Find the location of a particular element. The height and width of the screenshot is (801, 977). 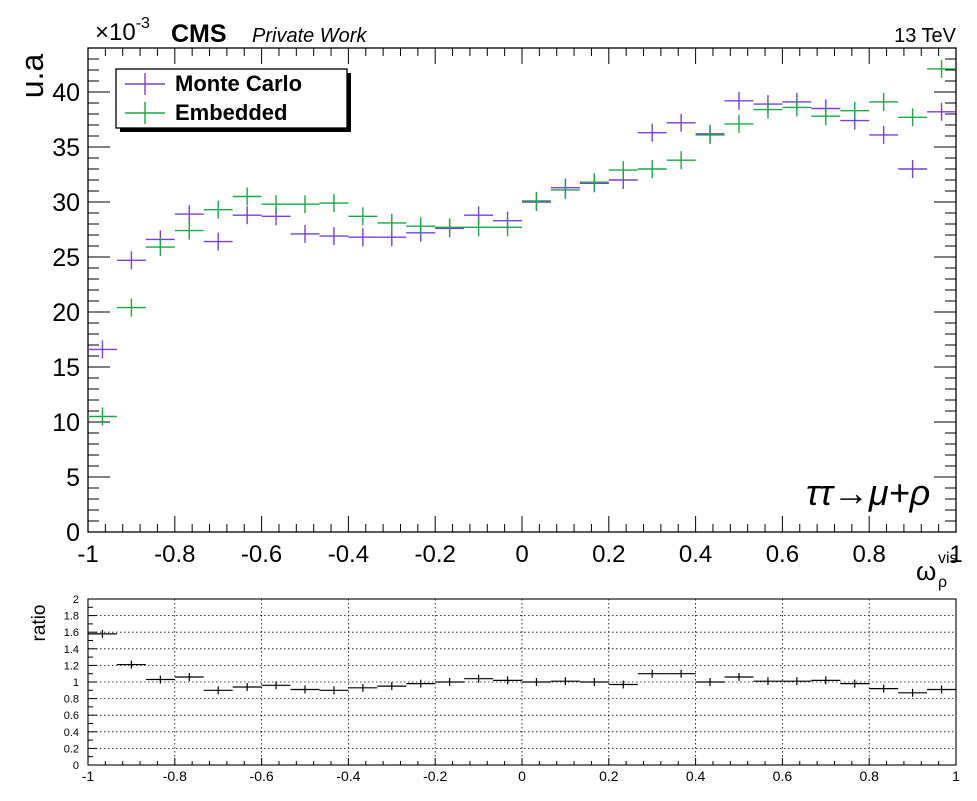

ratio-x-tick-label: 0.6 is located at coordinates (783, 776).